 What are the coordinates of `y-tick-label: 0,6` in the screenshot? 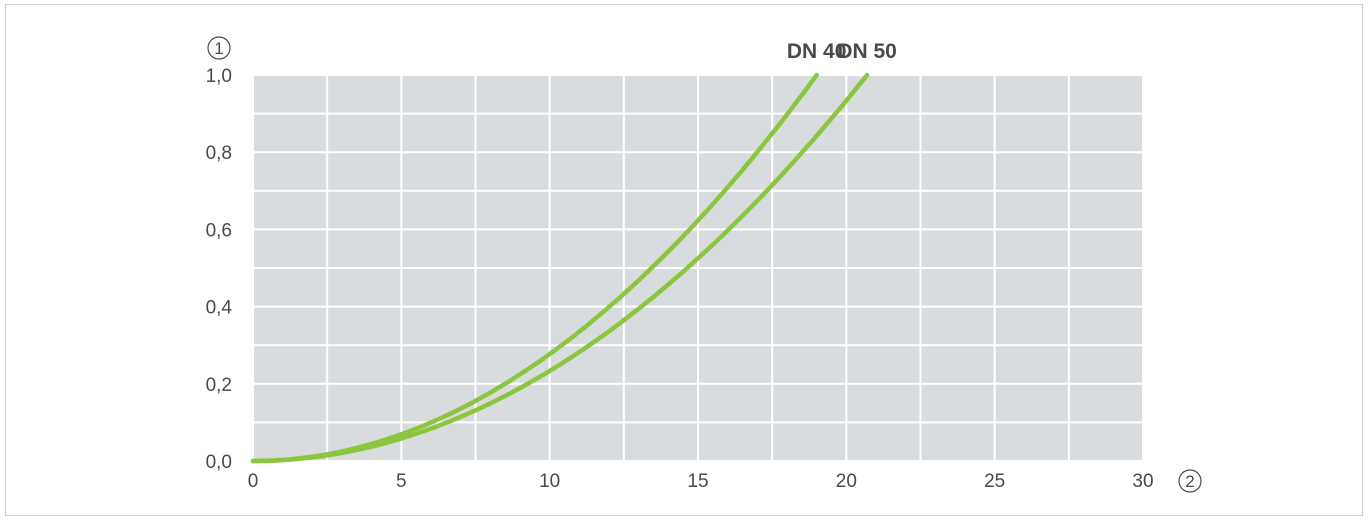 It's located at (219, 230).